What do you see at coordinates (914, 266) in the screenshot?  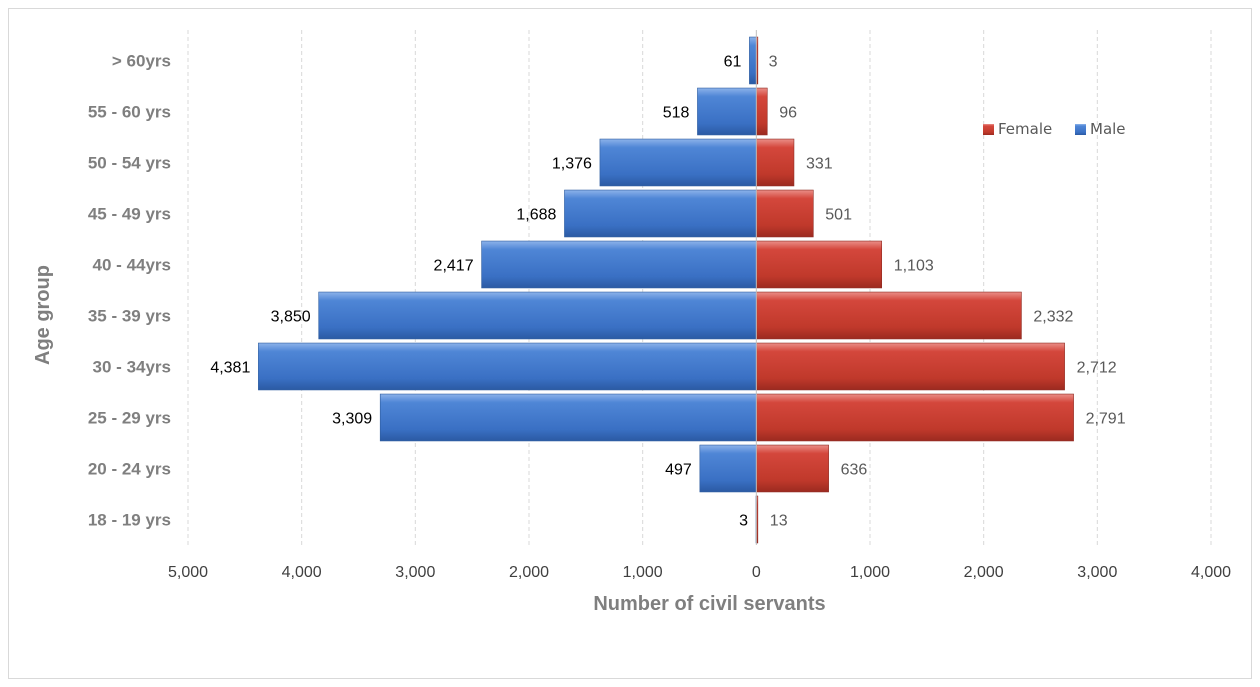 I see `data-label-female: 1,103` at bounding box center [914, 266].